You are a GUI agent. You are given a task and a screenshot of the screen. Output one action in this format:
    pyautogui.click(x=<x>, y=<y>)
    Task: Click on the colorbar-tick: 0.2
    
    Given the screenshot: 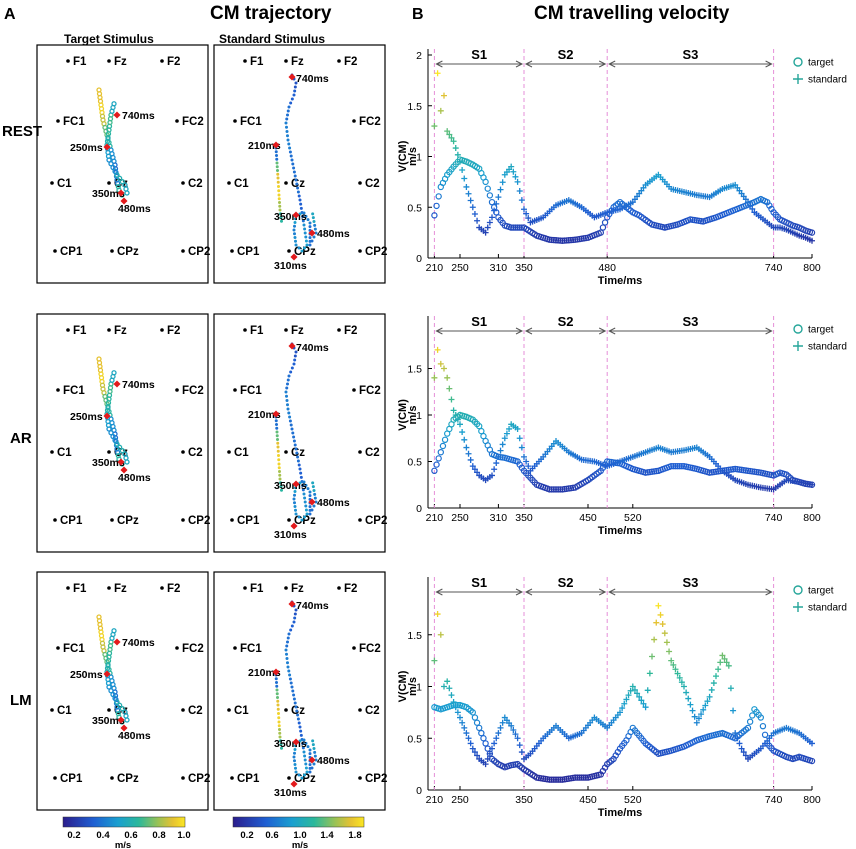 What is the action you would take?
    pyautogui.click(x=246, y=835)
    